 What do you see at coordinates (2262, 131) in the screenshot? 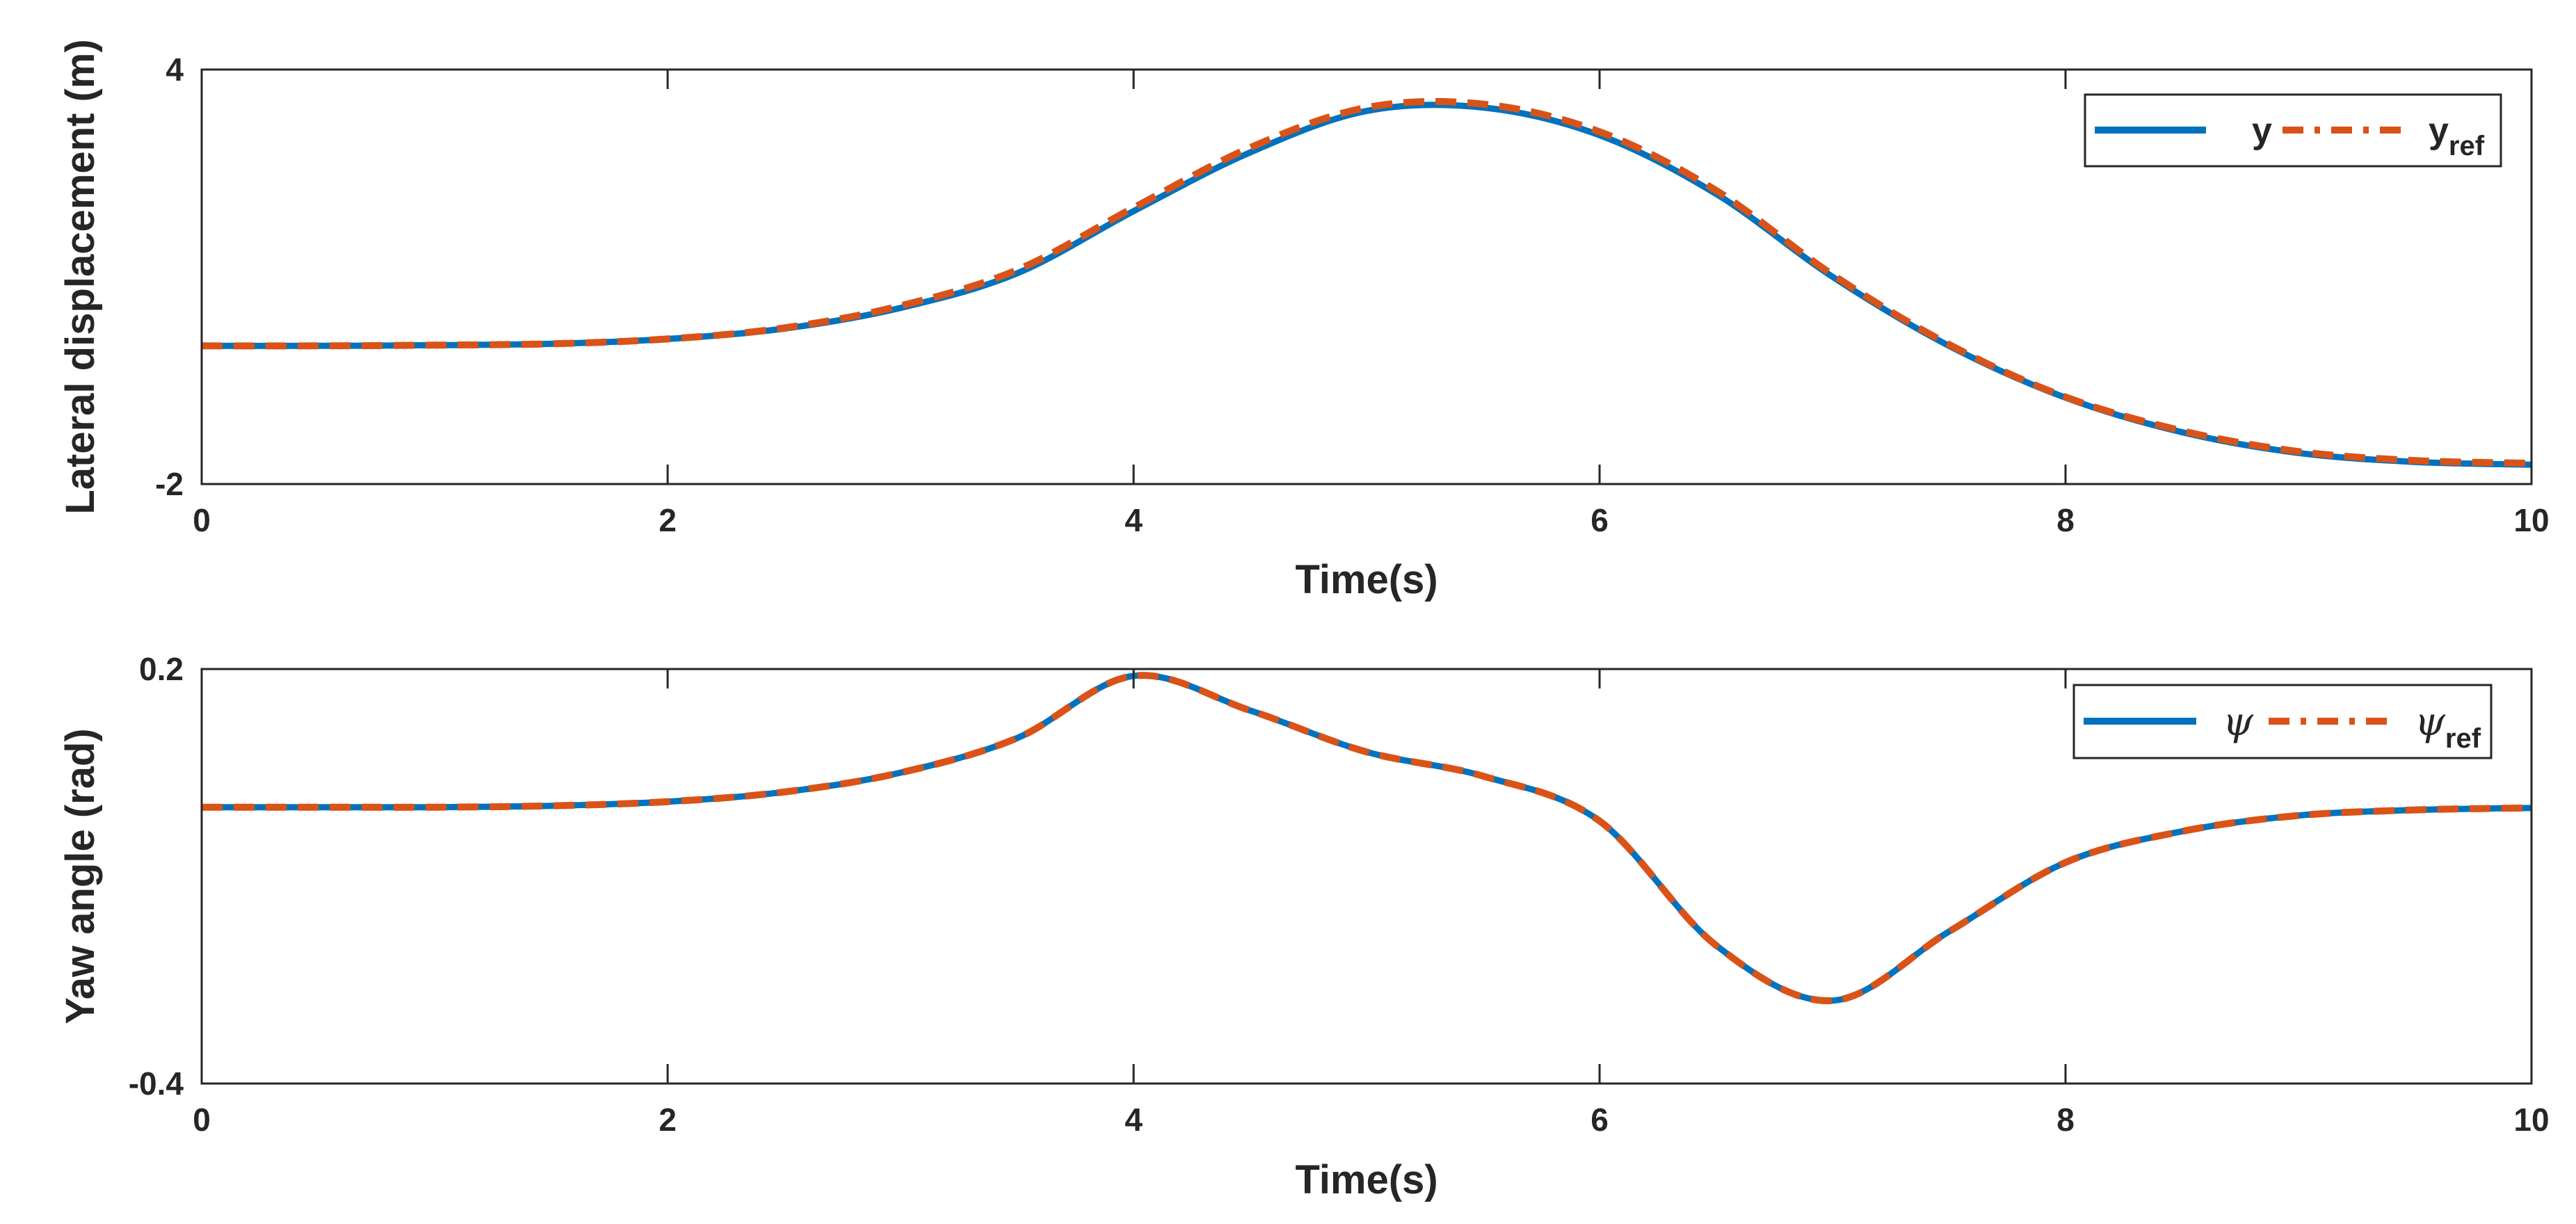
I see `legend-label-y: y` at bounding box center [2262, 131].